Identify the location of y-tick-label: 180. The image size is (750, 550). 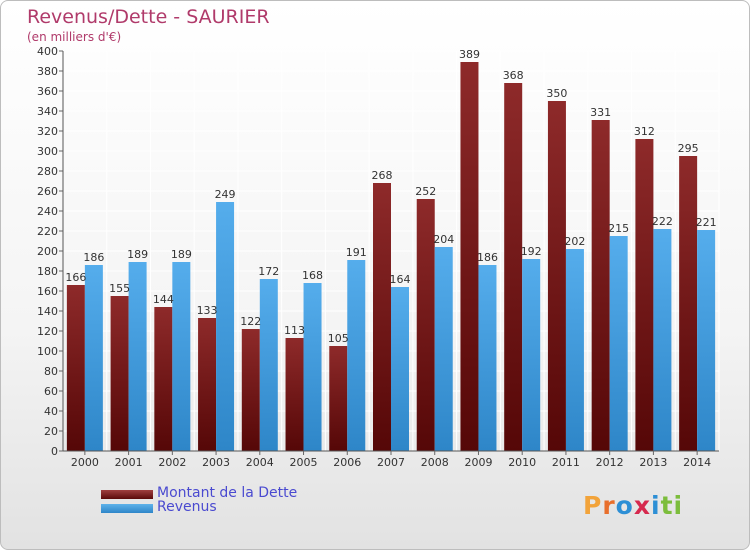
(47, 271).